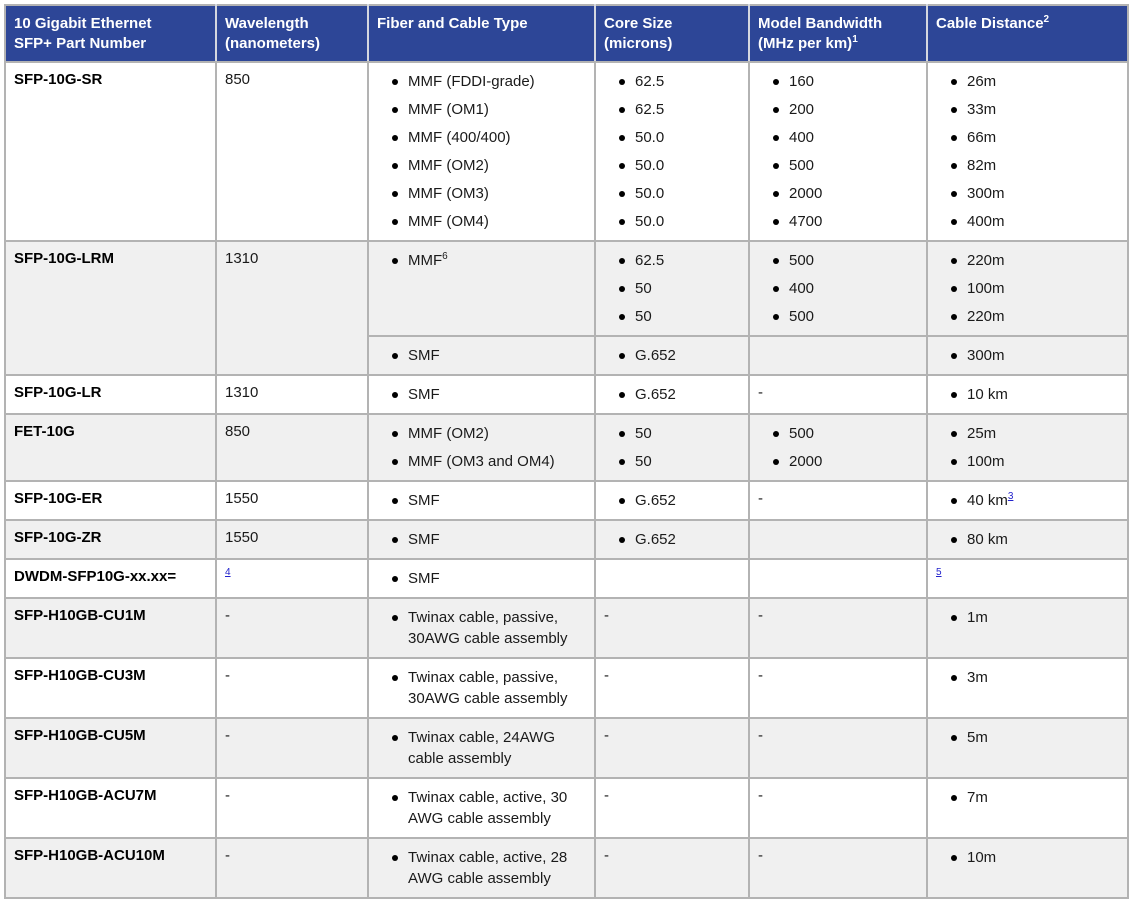 The image size is (1135, 908). What do you see at coordinates (489, 260) in the screenshot?
I see `list-item: MMF6` at bounding box center [489, 260].